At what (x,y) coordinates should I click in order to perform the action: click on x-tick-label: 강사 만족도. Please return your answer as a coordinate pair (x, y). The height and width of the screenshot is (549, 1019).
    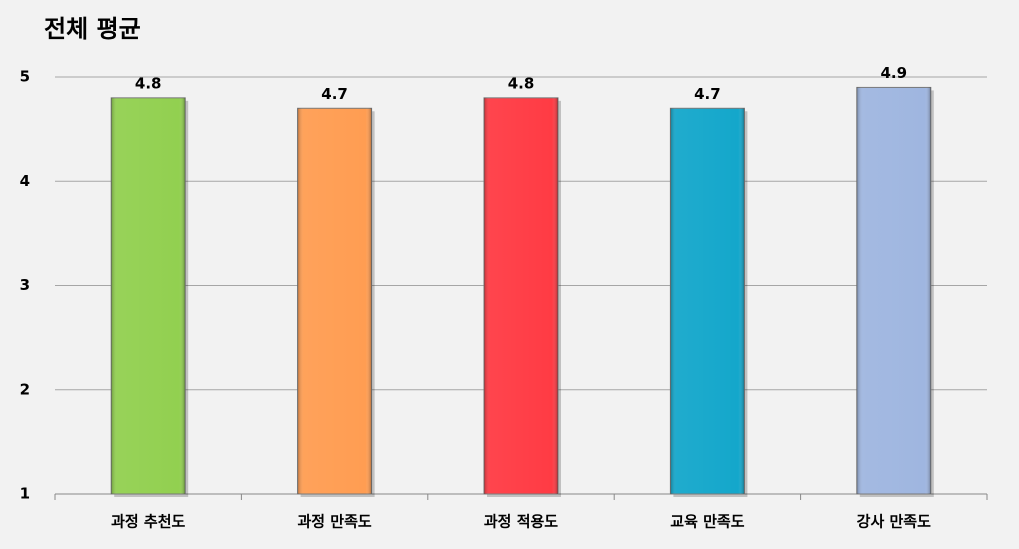
    Looking at the image, I should click on (894, 522).